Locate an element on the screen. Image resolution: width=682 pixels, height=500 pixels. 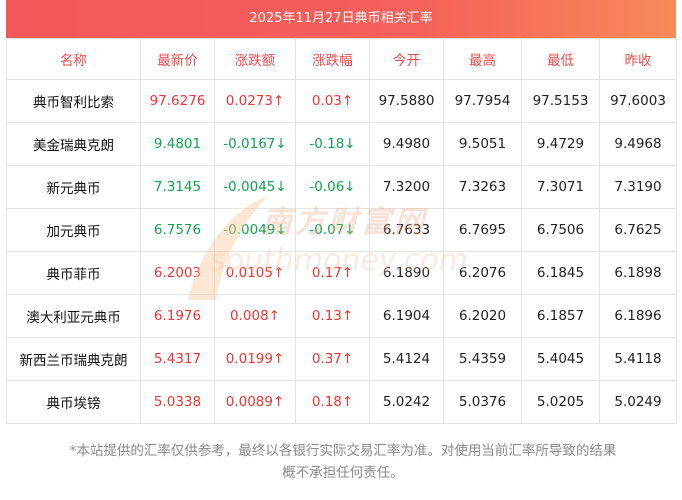
cell-low: 5.4045 is located at coordinates (560, 359).